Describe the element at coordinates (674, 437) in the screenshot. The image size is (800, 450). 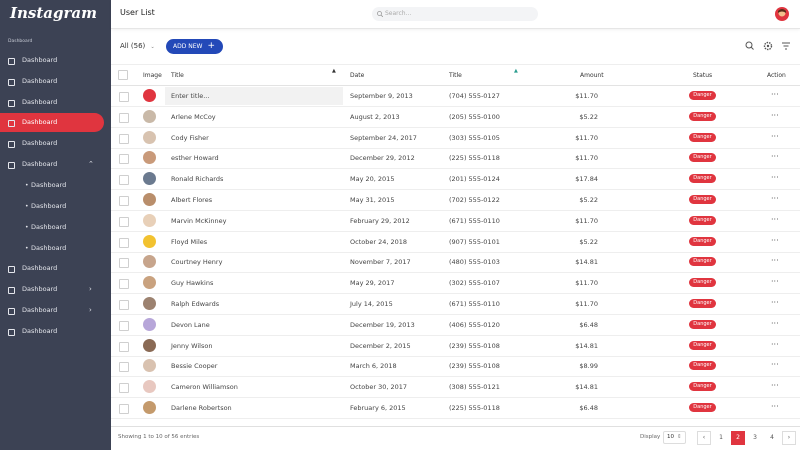
I see `page-size-select: 10 ⇕` at that location.